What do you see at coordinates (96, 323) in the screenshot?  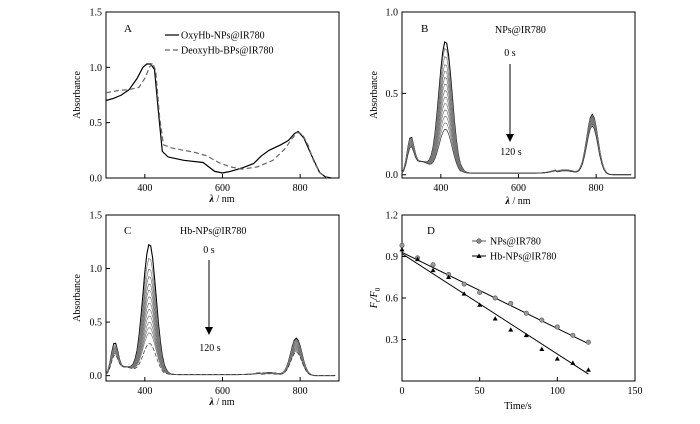 I see `panel-c-ytick-label: 0.5` at bounding box center [96, 323].